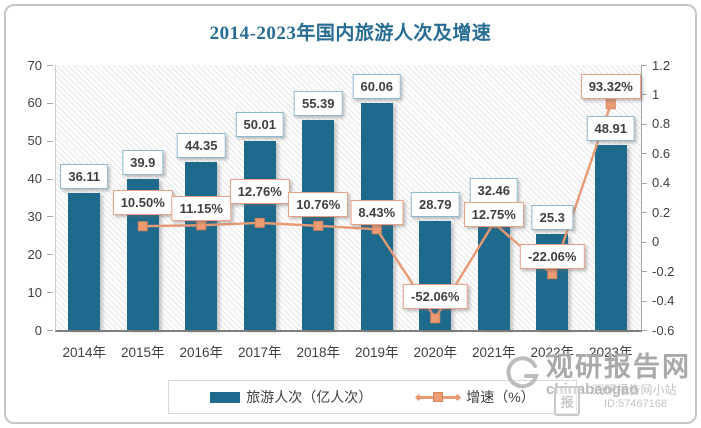  I want to click on right-axis-tick-label: 0.2, so click(661, 212).